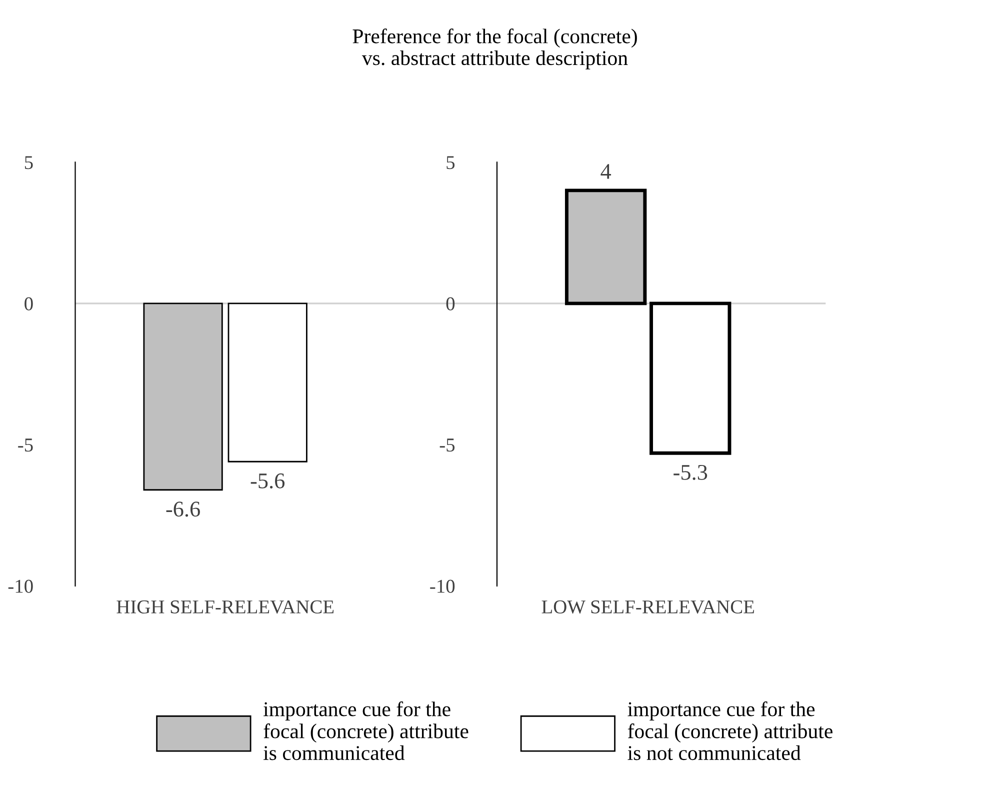 This screenshot has width=990, height=795. Describe the element at coordinates (648, 607) in the screenshot. I see `x-tick-label: LOW SELF-RELEVANCE` at that location.